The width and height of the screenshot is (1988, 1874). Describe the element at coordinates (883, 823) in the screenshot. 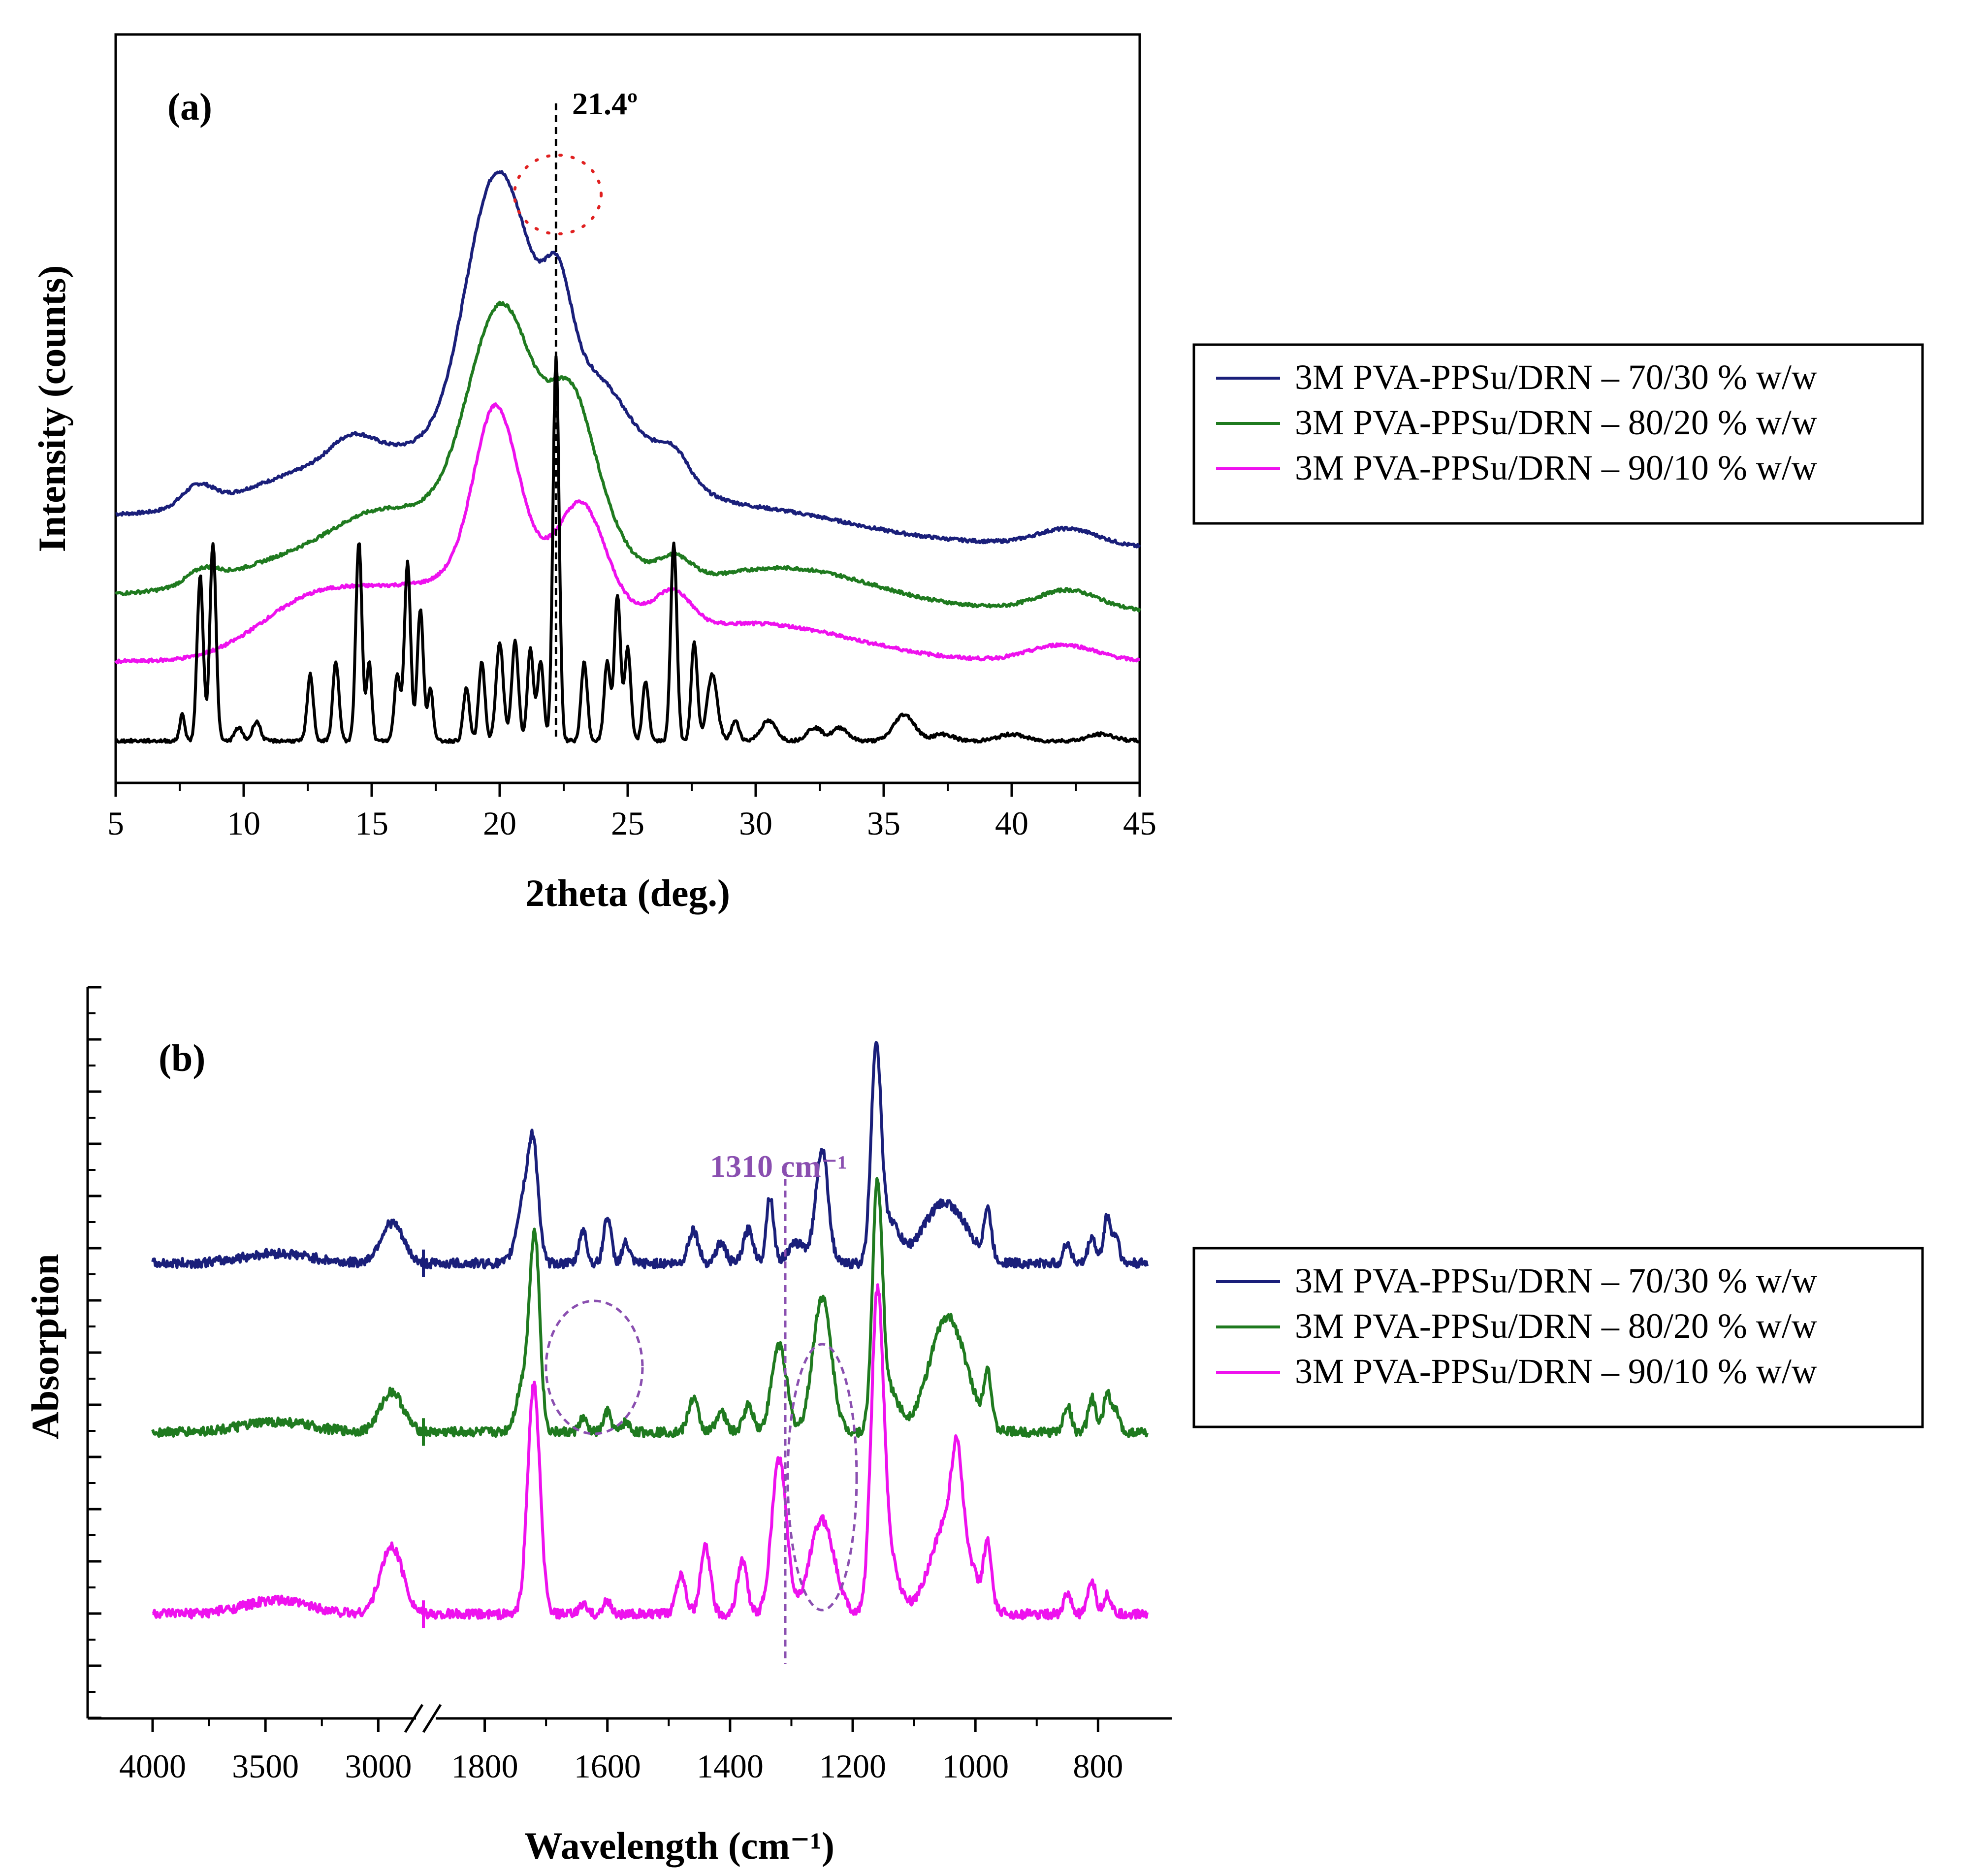

I see `xrd-x-tick-label: 35` at that location.